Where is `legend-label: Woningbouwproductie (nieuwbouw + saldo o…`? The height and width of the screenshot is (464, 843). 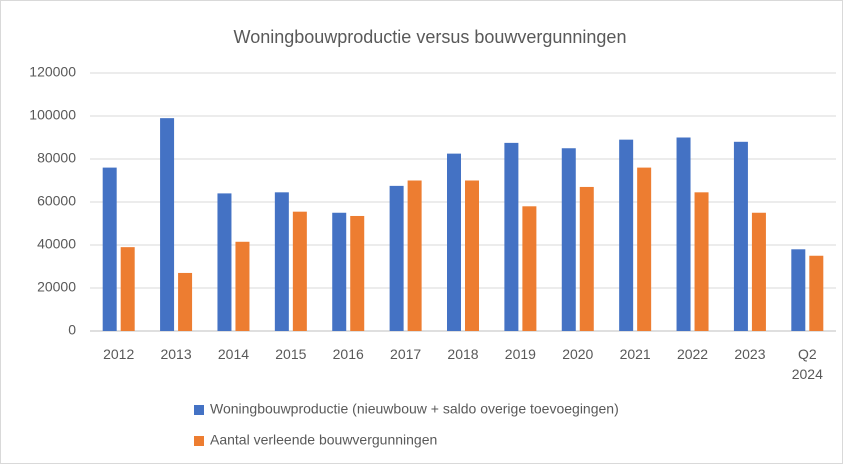 legend-label: Woningbouwproductie (nieuwbouw + saldo o… is located at coordinates (414, 409).